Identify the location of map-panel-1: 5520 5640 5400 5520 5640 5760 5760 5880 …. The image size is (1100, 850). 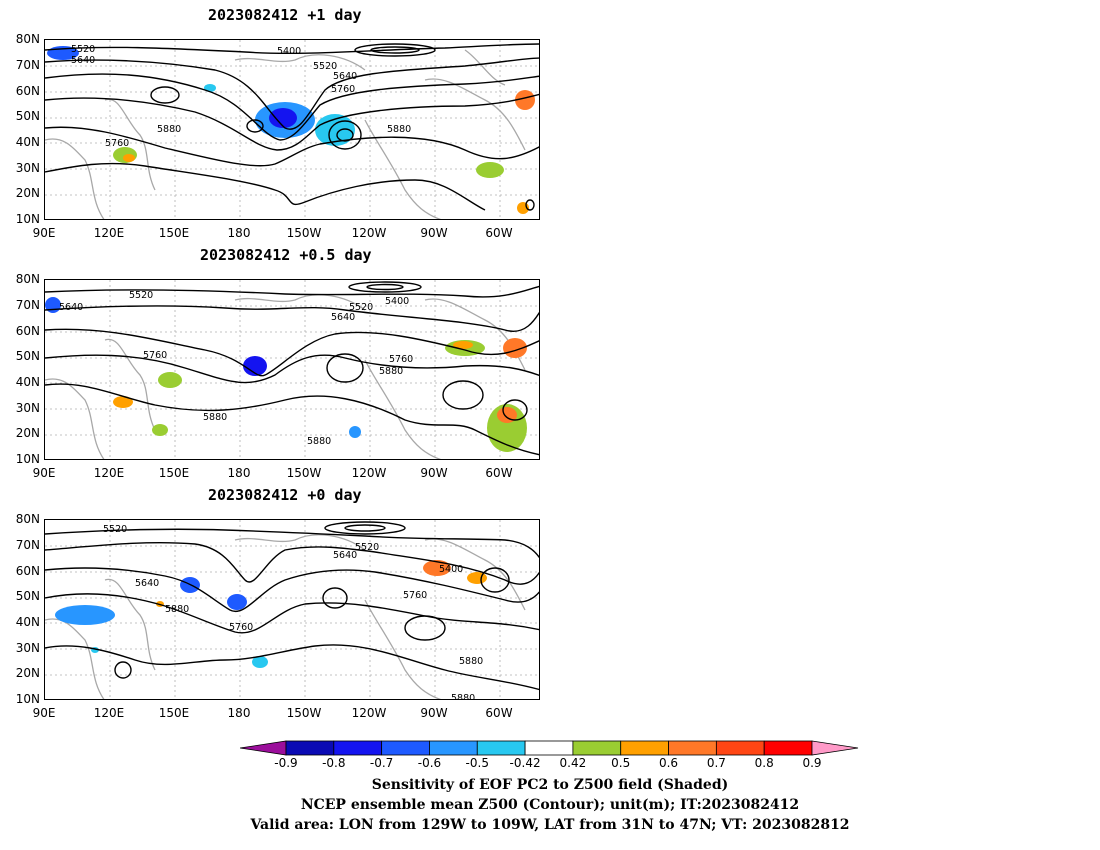
(292, 129).